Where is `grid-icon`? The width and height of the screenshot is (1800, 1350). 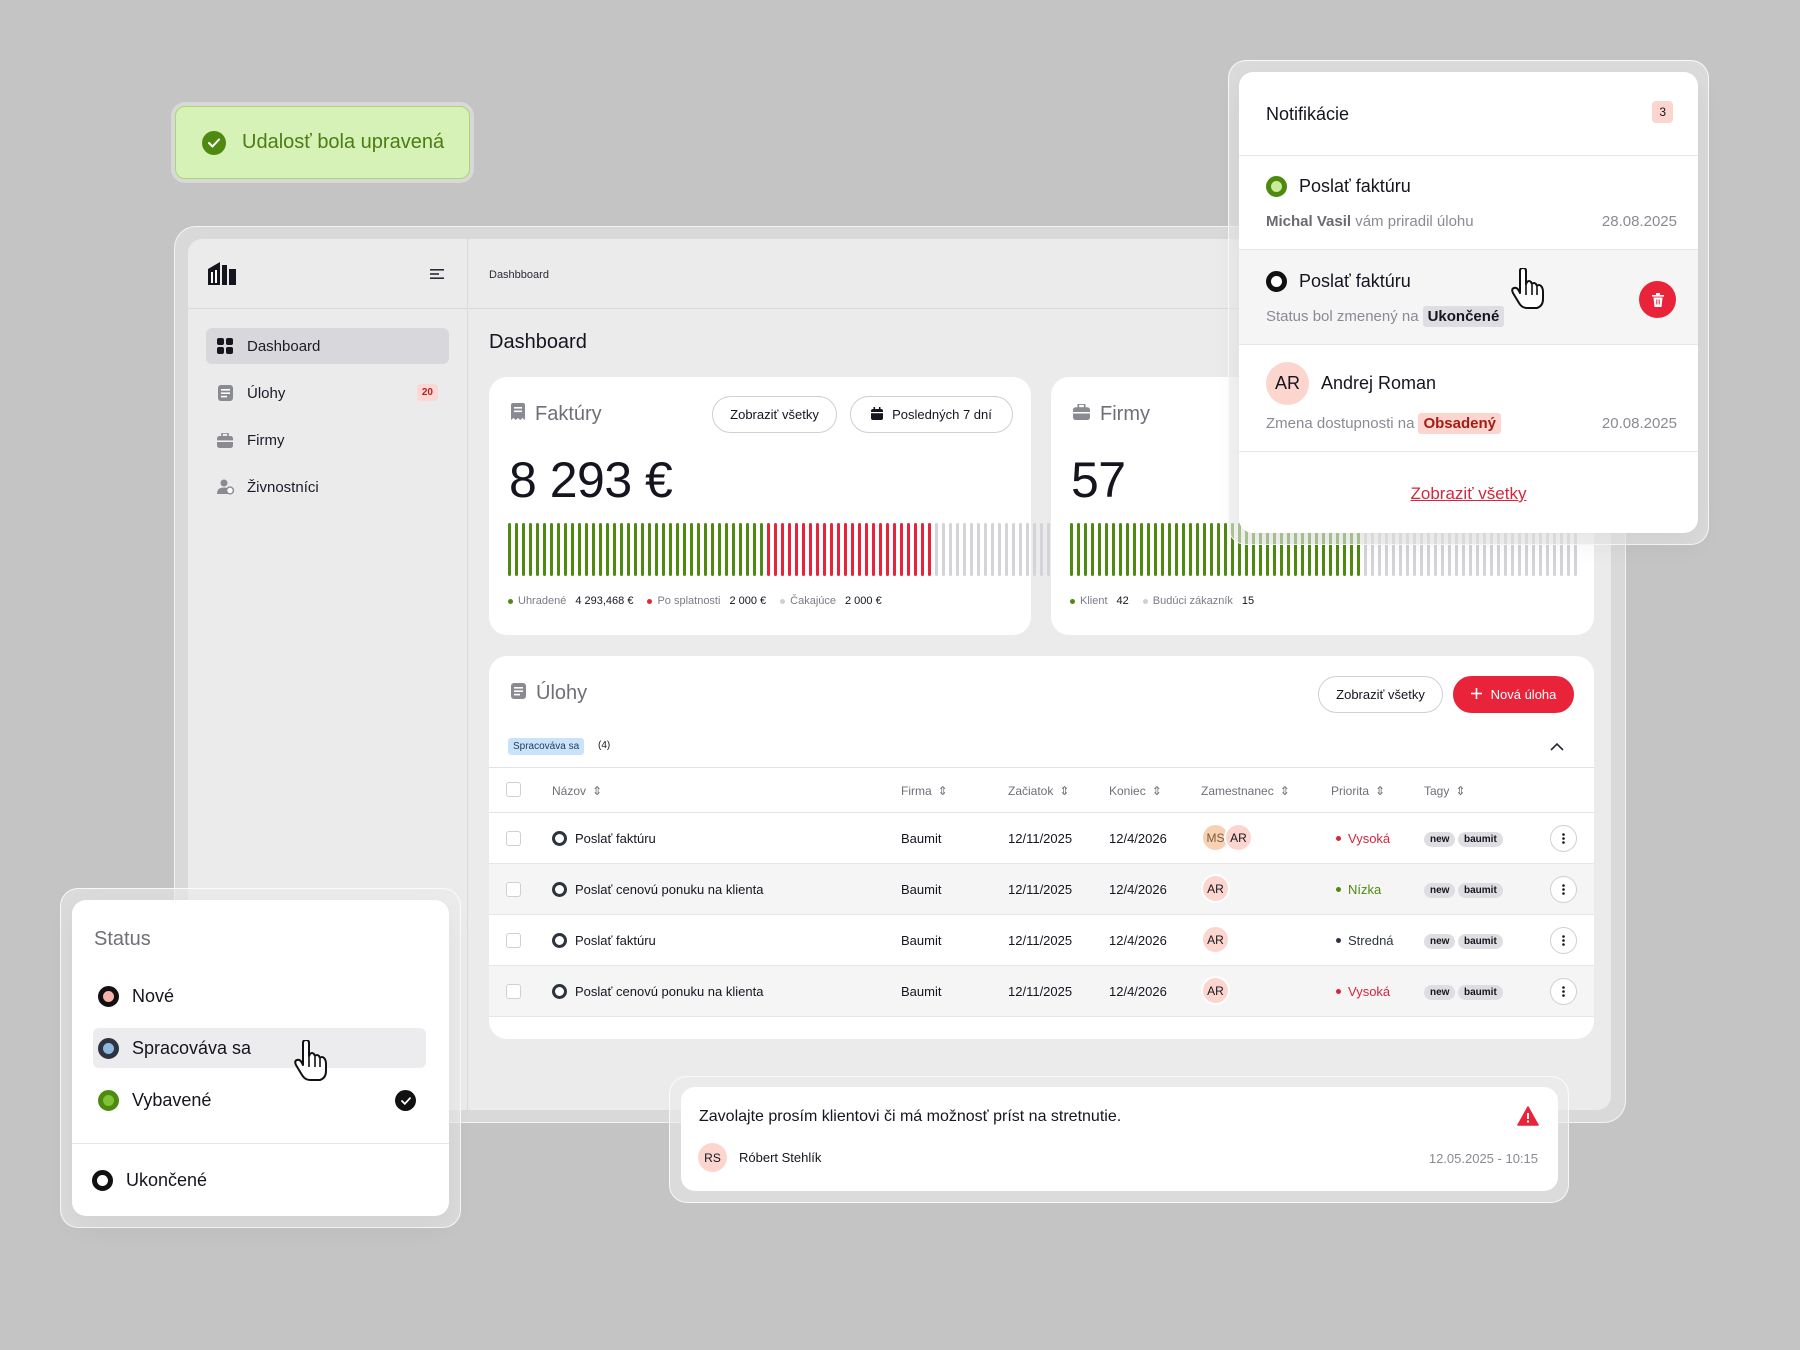 grid-icon is located at coordinates (225, 346).